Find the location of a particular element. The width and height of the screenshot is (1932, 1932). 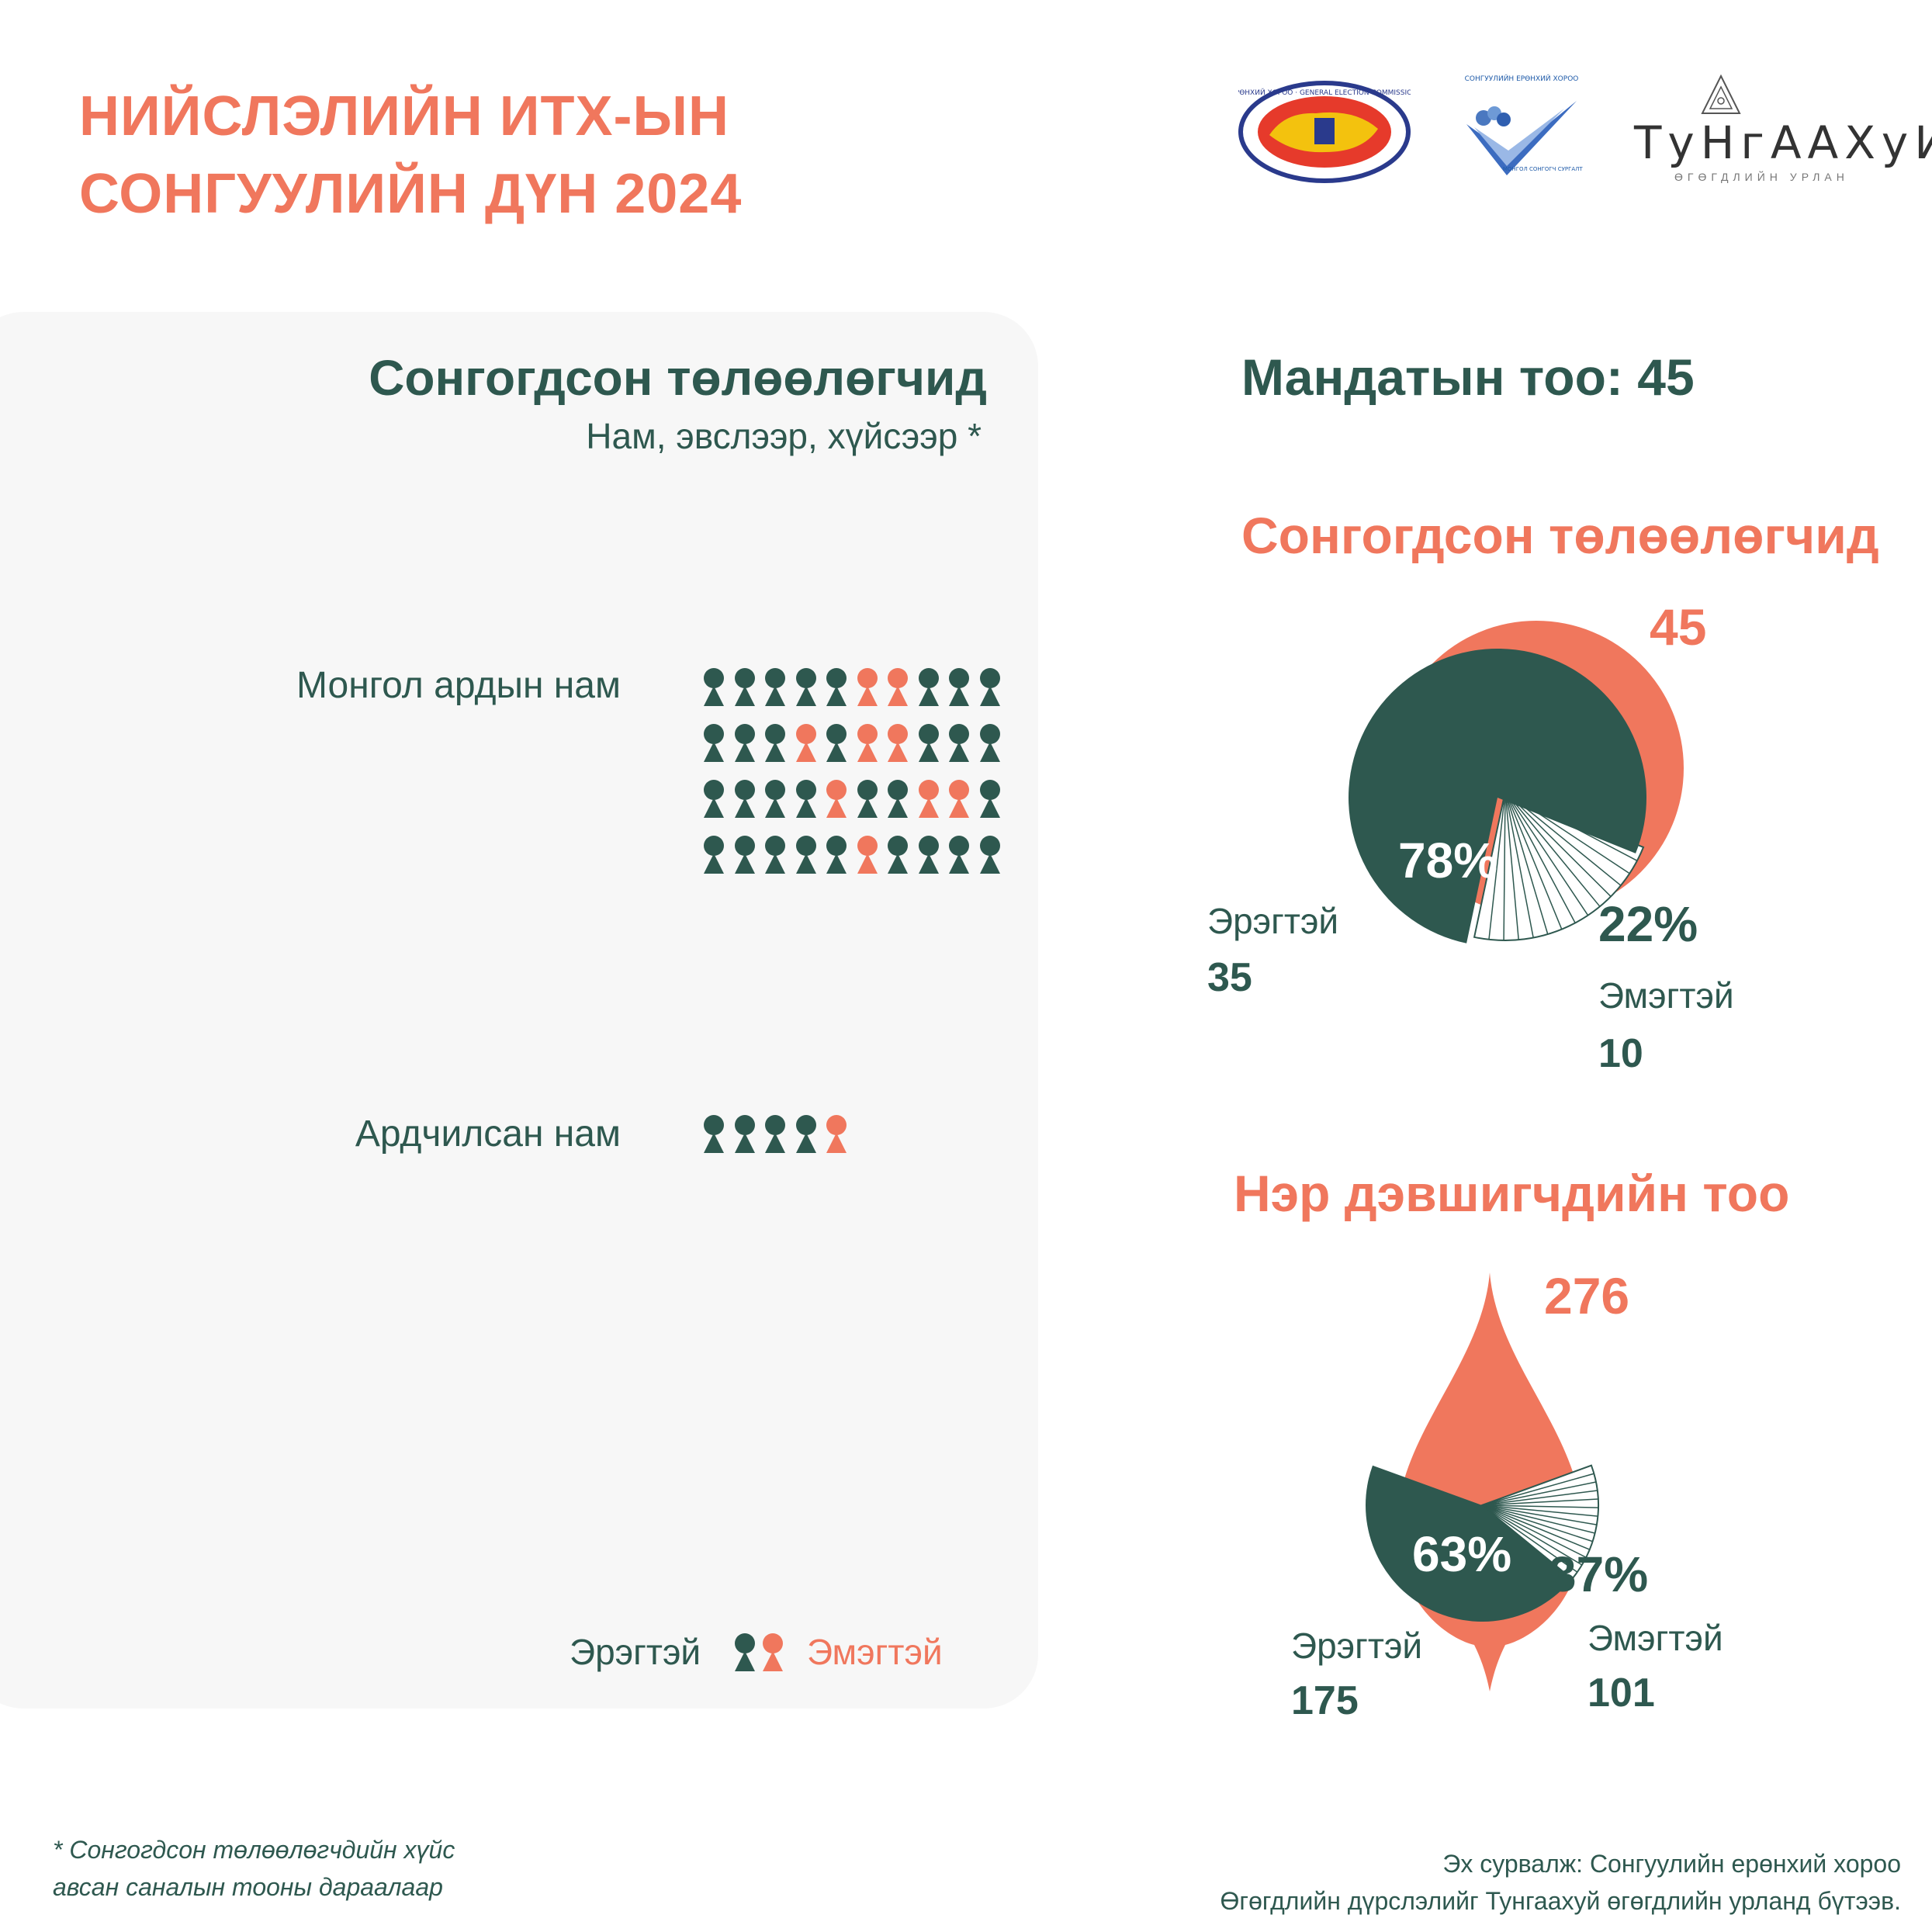

elected-male-percent: 78% is located at coordinates (1448, 860).